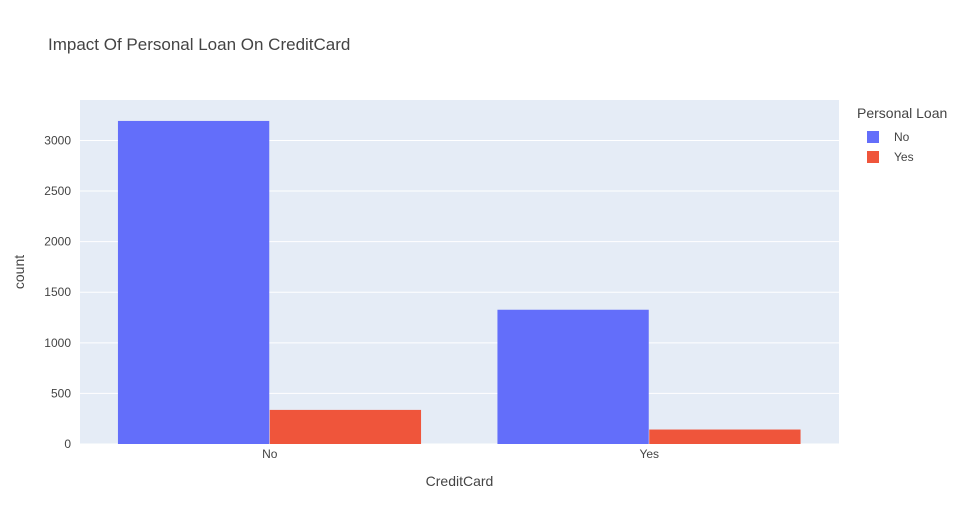 This screenshot has height=525, width=968. What do you see at coordinates (904, 157) in the screenshot?
I see `legend-label: Yes` at bounding box center [904, 157].